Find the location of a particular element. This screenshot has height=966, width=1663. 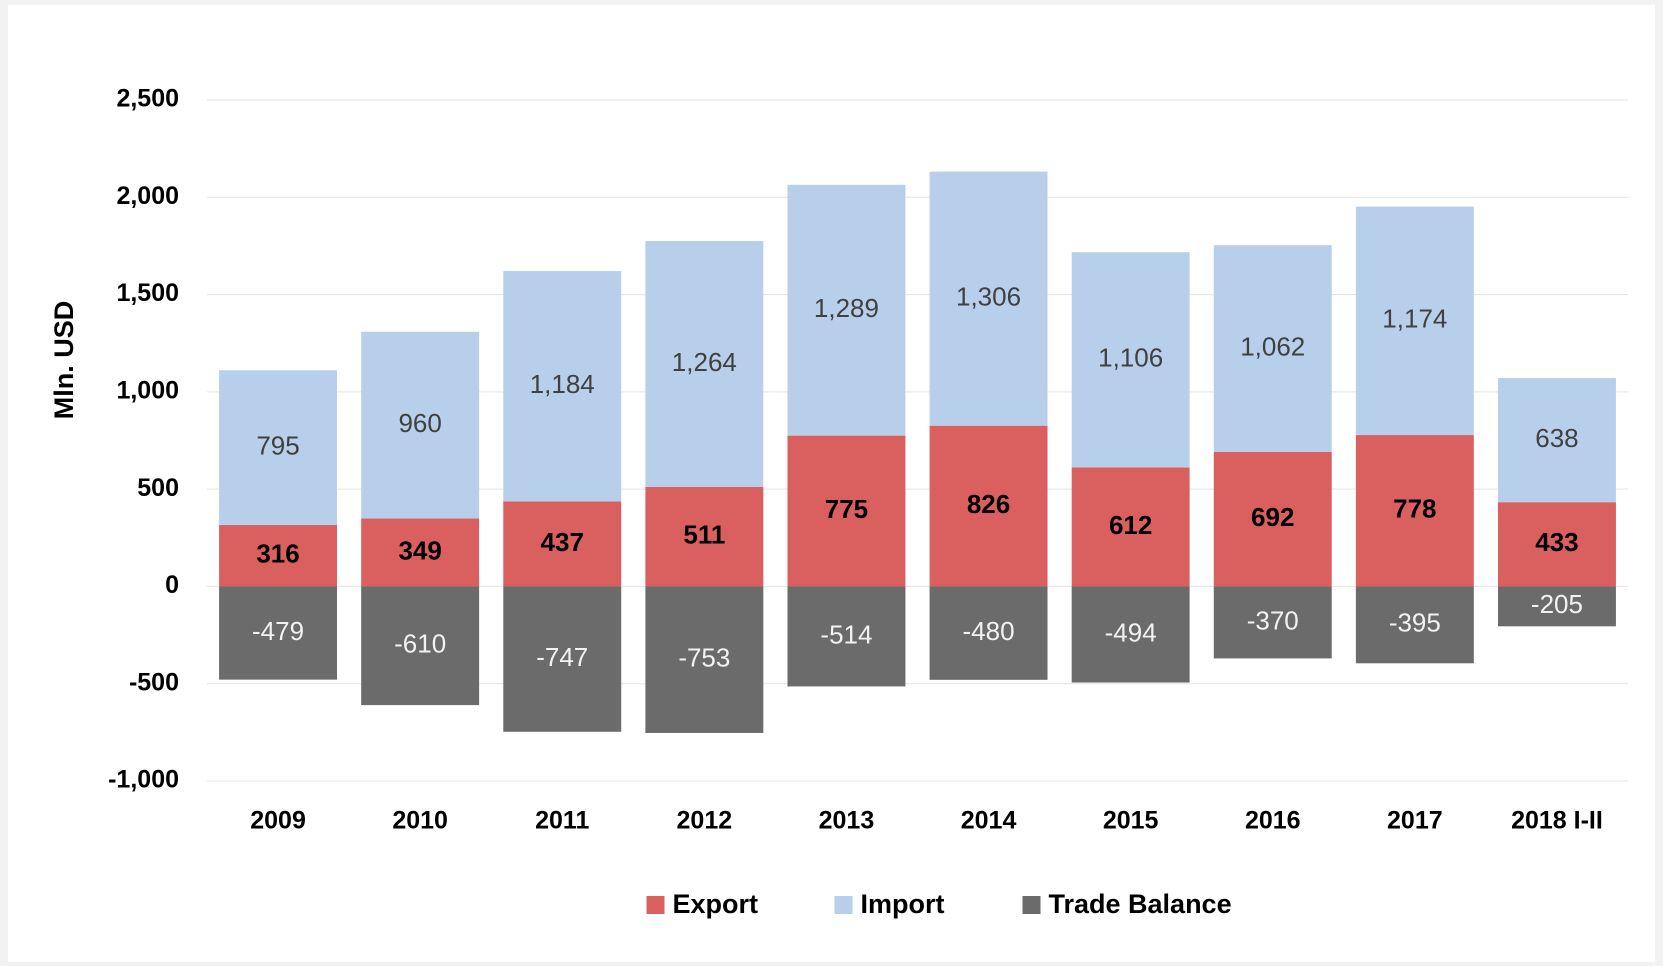

data-label: 1,062 is located at coordinates (1272, 346).